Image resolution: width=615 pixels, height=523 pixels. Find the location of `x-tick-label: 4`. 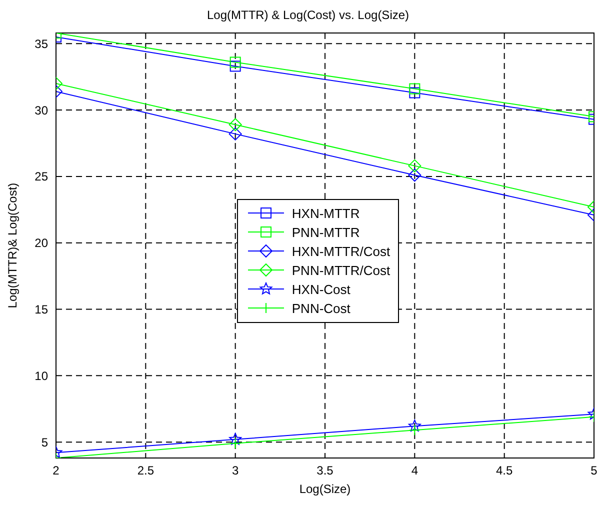

x-tick-label: 4 is located at coordinates (414, 471).